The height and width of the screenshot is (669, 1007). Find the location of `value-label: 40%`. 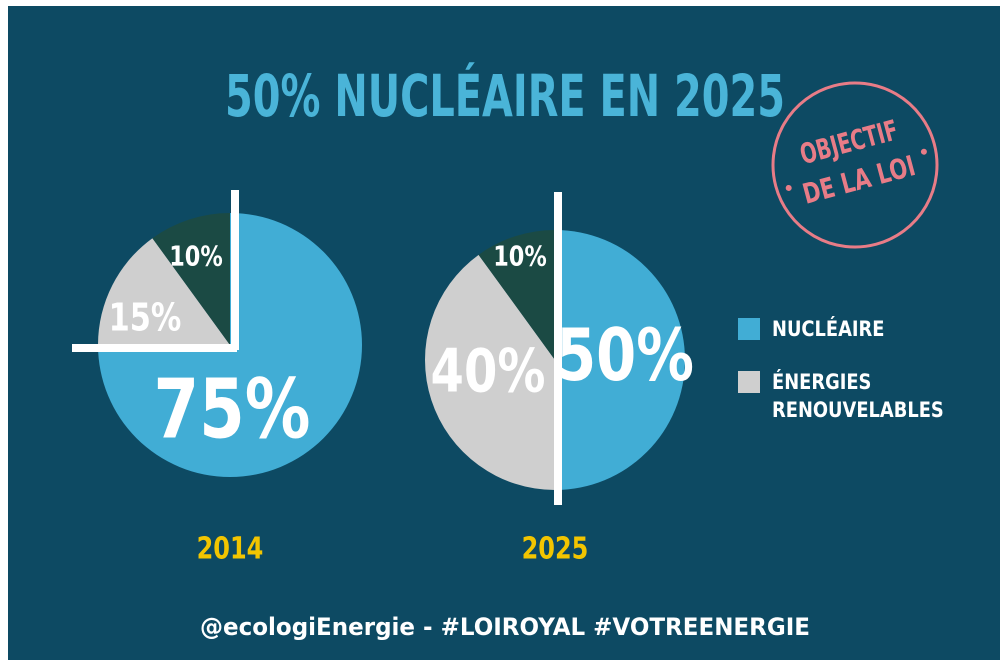

value-label: 40% is located at coordinates (488, 372).